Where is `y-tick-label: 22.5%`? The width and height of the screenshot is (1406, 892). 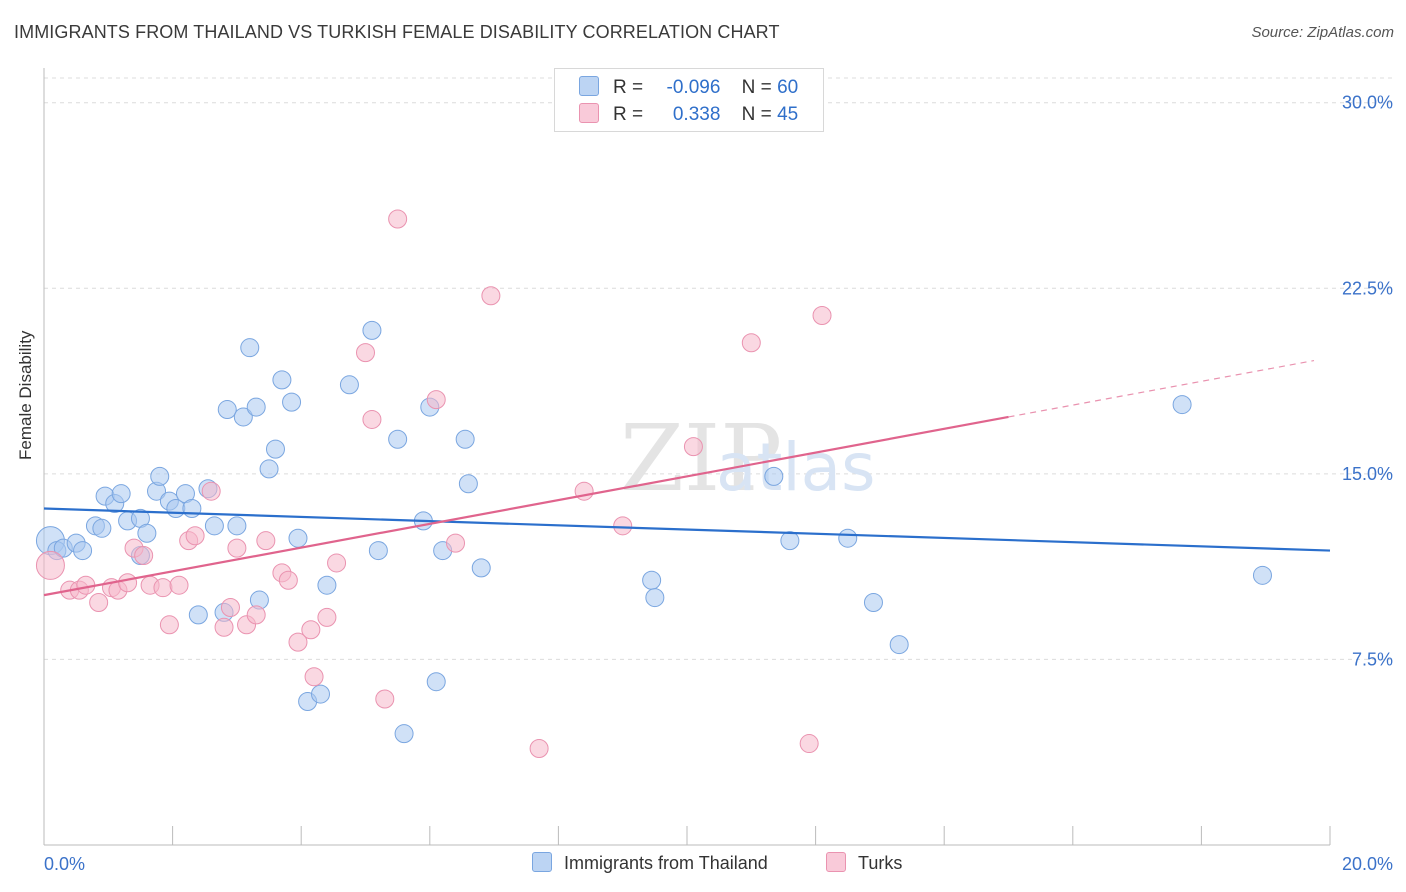 y-tick-label: 22.5% is located at coordinates (1367, 288).